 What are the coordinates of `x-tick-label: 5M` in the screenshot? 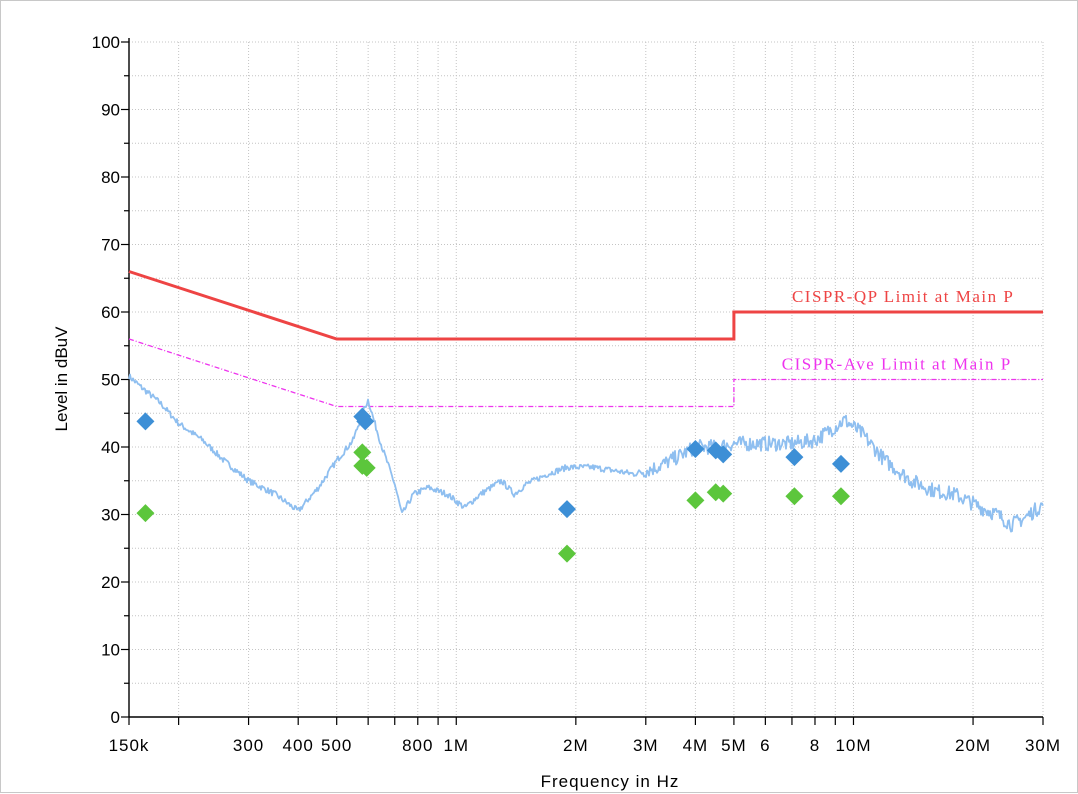 It's located at (734, 745).